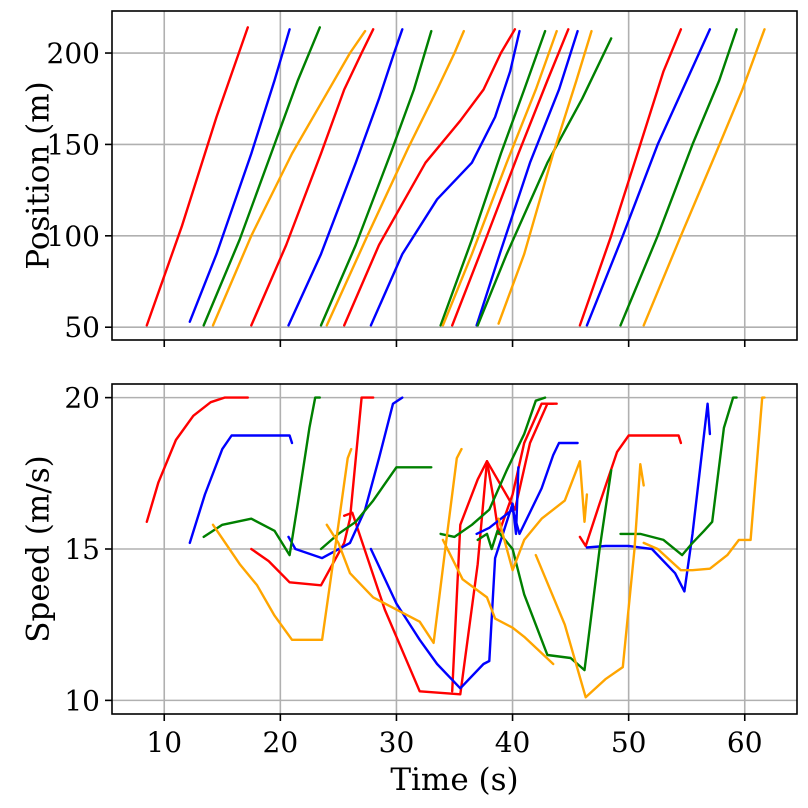 The image size is (808, 808). I want to click on x-tick-label: 60, so click(745, 742).